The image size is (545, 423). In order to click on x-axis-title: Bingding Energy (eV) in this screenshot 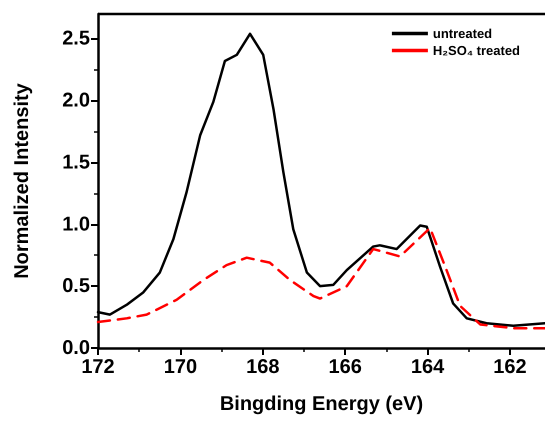, I will do `click(322, 404)`.